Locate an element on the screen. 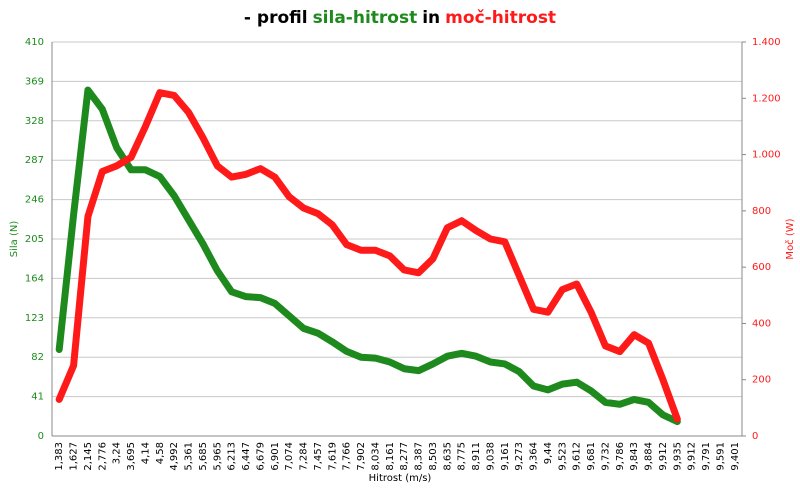 This screenshot has height=491, width=800. x-tick-label: 2,145 is located at coordinates (88, 456).